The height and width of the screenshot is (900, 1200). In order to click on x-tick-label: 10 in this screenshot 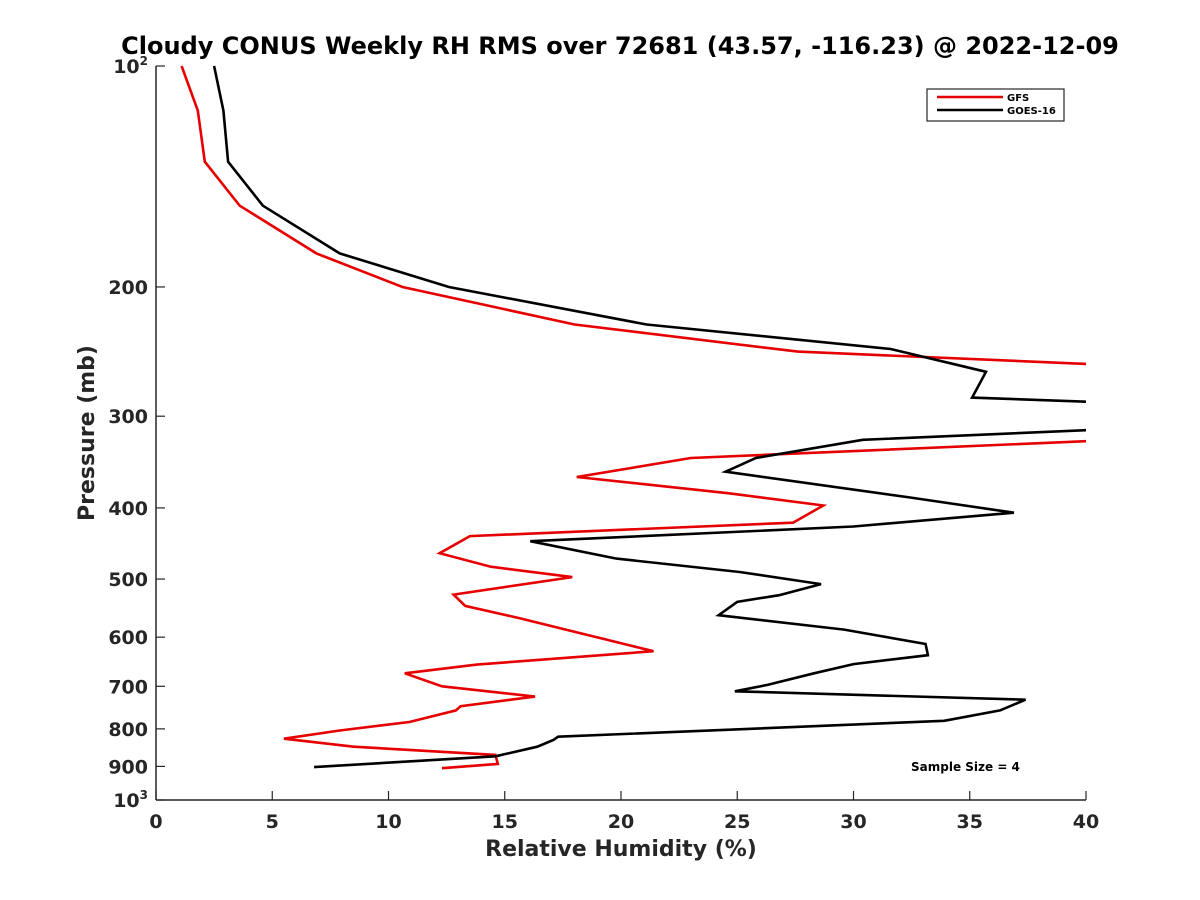, I will do `click(388, 822)`.